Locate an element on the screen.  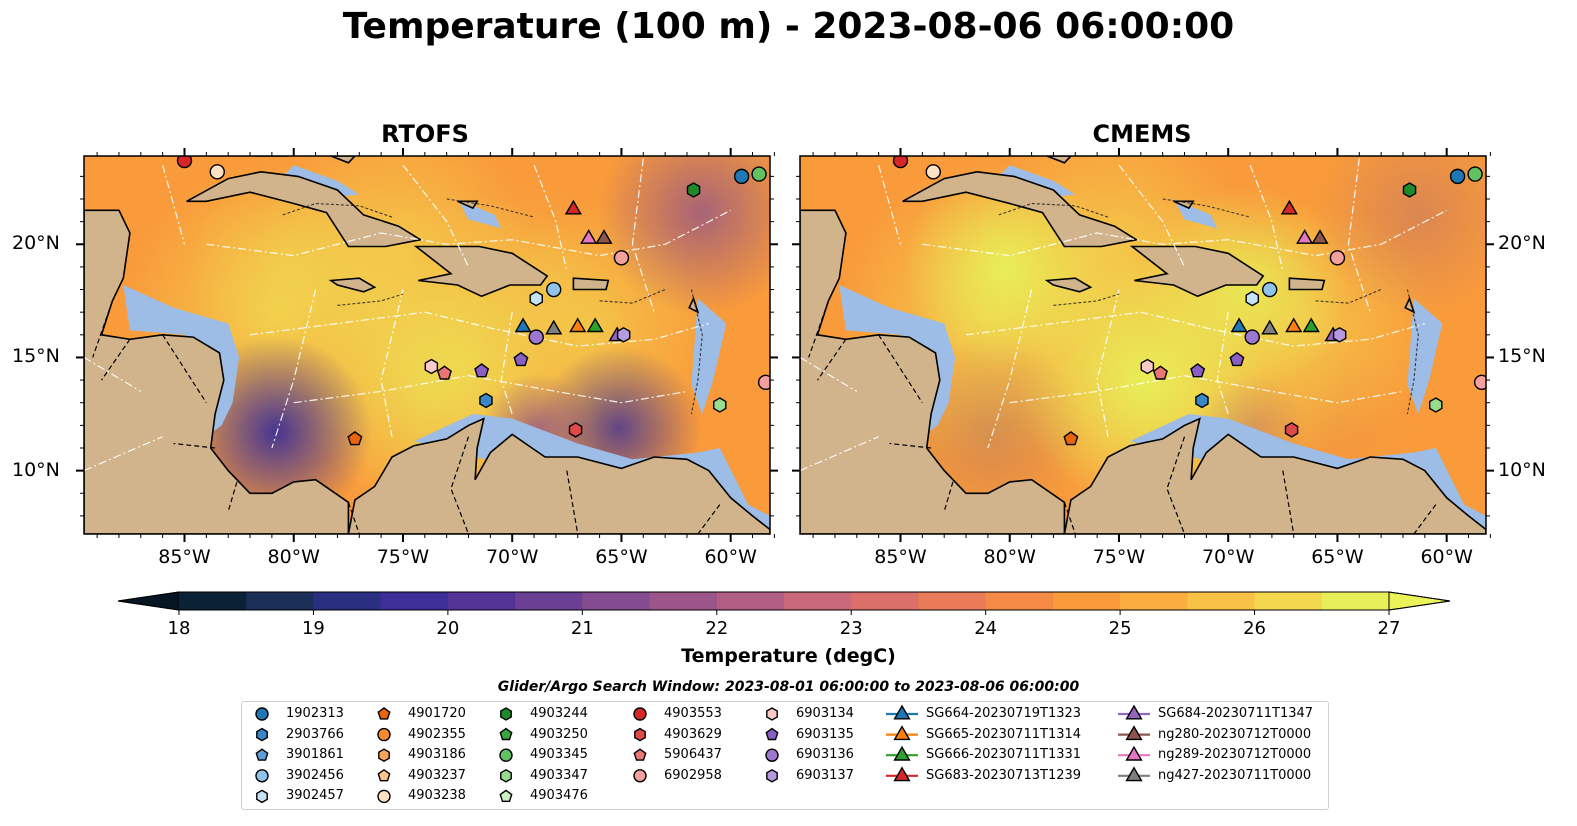
legend-item-label: ng427-20230711T0000 is located at coordinates (1235, 775).